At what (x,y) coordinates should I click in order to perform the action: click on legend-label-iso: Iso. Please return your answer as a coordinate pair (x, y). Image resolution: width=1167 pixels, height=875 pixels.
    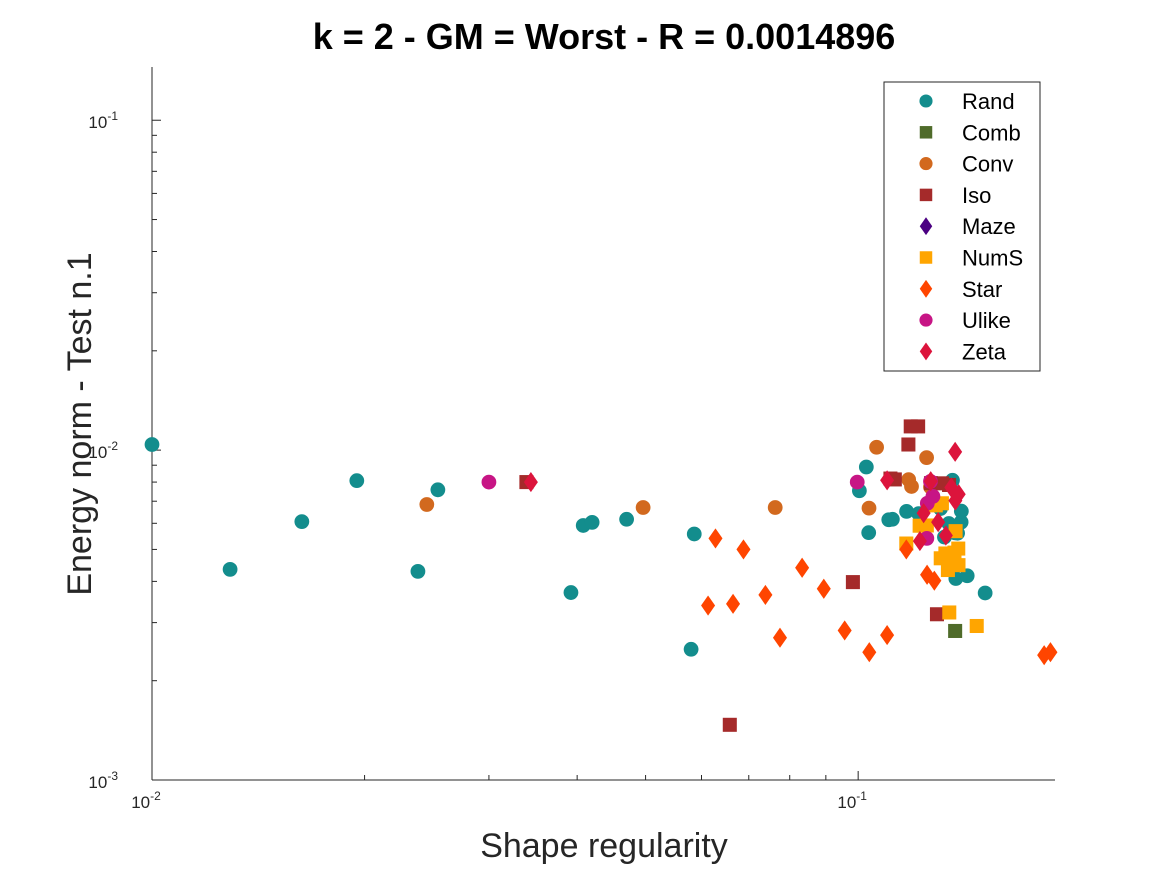
    Looking at the image, I should click on (976, 195).